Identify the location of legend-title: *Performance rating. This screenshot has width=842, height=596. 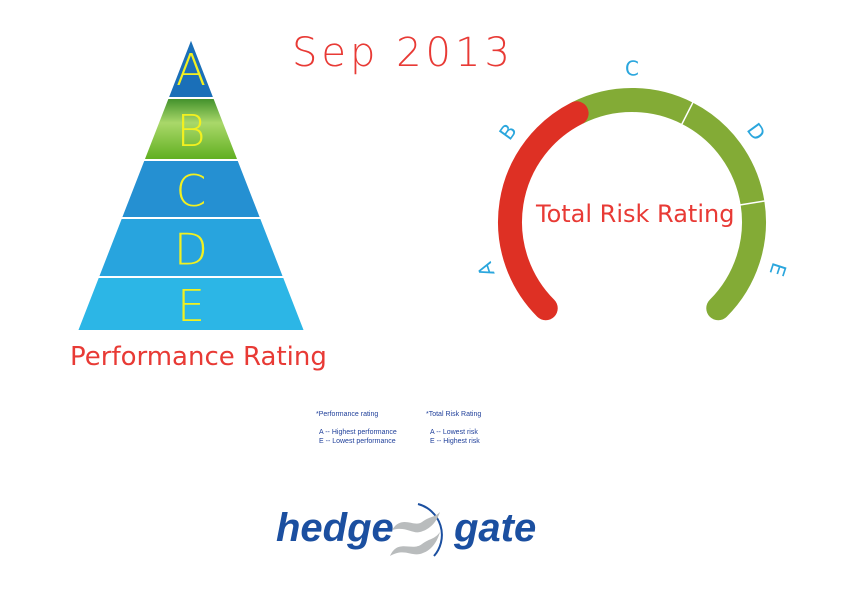
(347, 414).